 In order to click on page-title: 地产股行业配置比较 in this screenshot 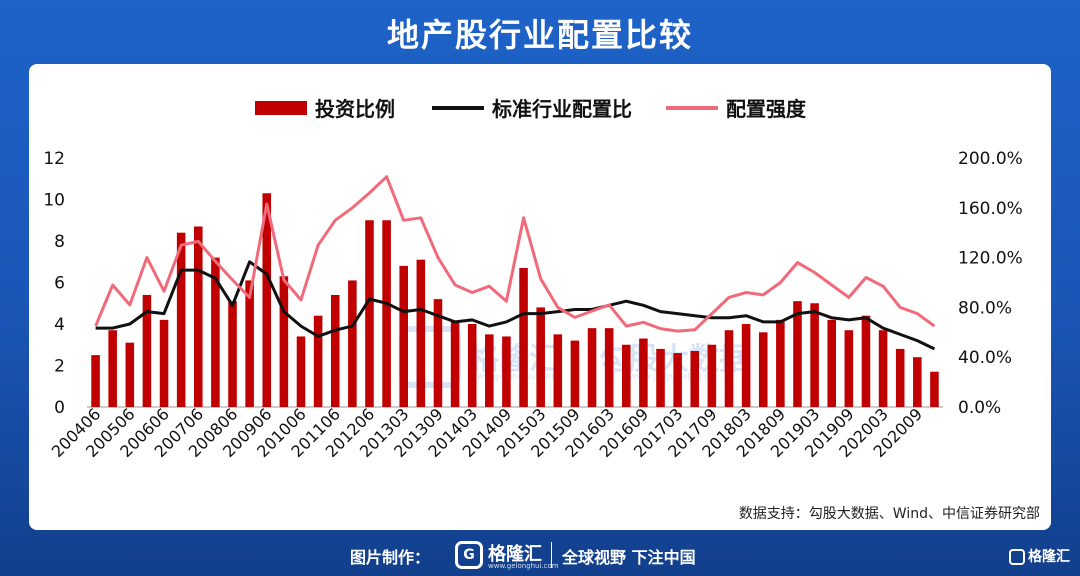, I will do `click(539, 35)`.